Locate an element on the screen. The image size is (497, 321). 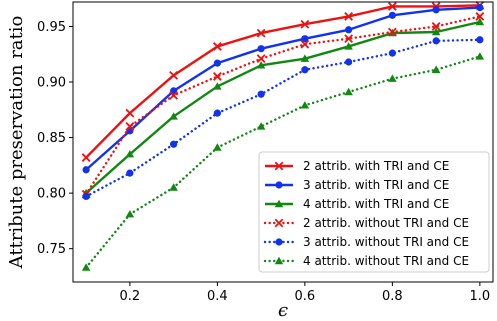
legend-label: 3 attrib. without TRI and CE is located at coordinates (386, 242).